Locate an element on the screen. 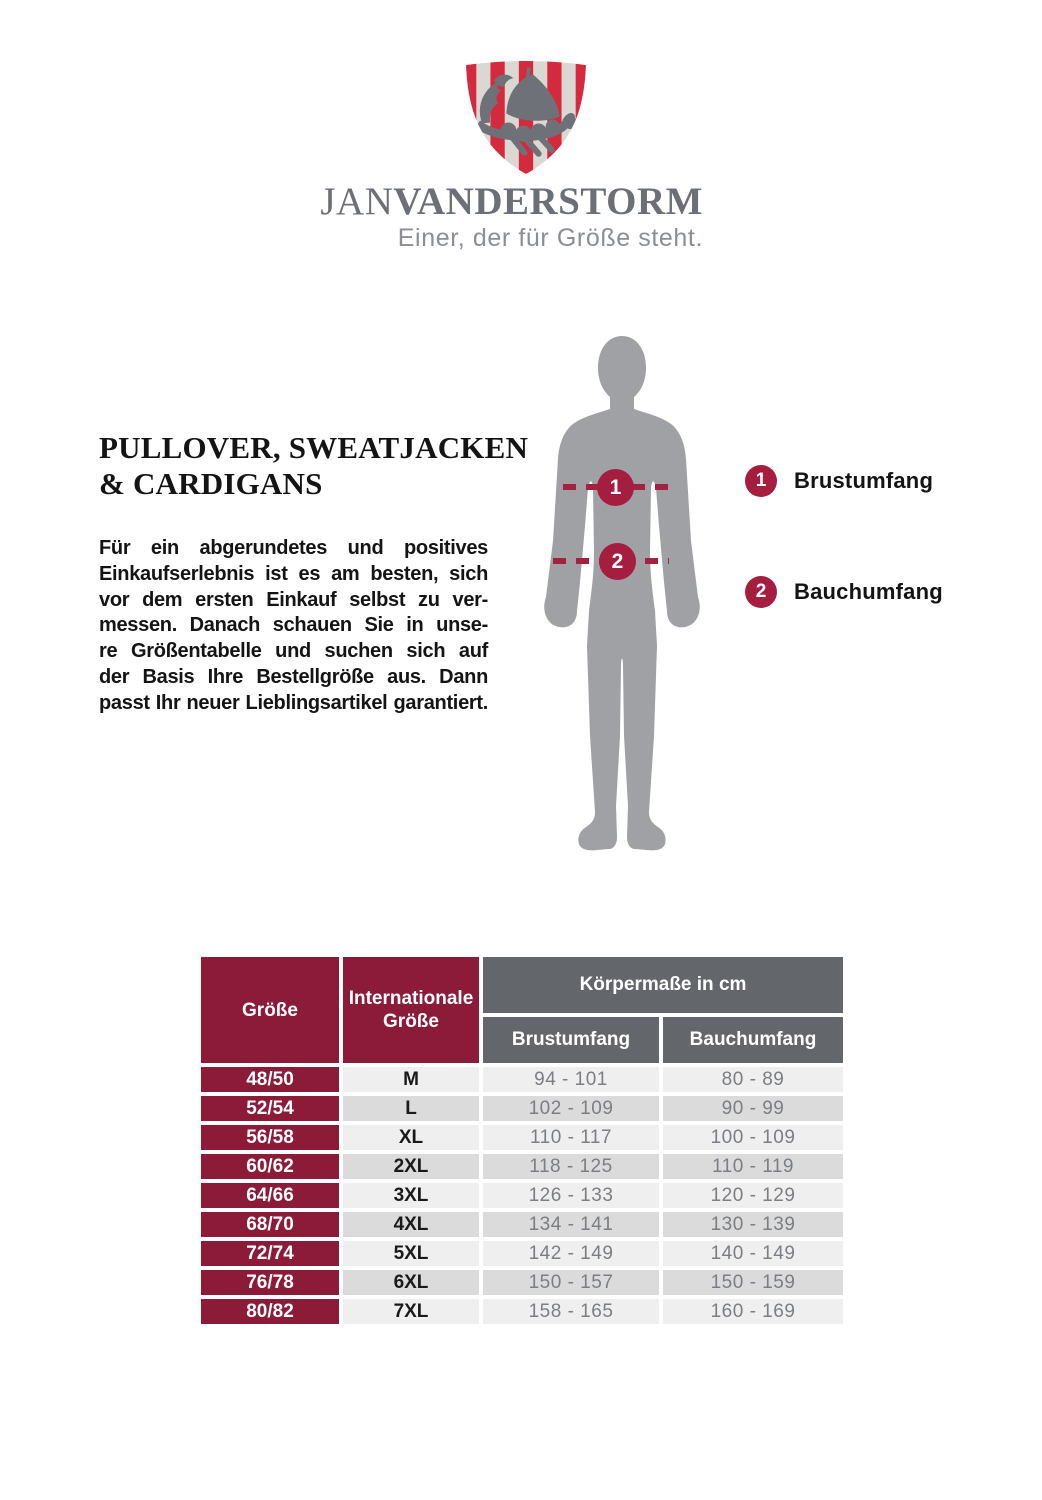  brand-name-vanderstorm: VANDERSTORM is located at coordinates (548, 201).